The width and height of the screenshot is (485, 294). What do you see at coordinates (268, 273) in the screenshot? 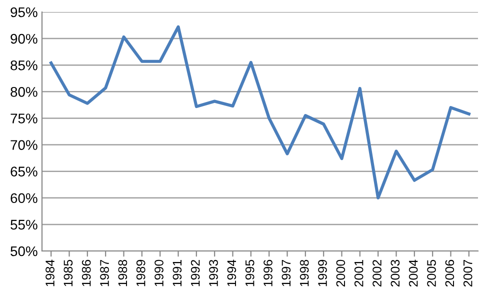
I see `x-tick-label: 1996` at bounding box center [268, 273].